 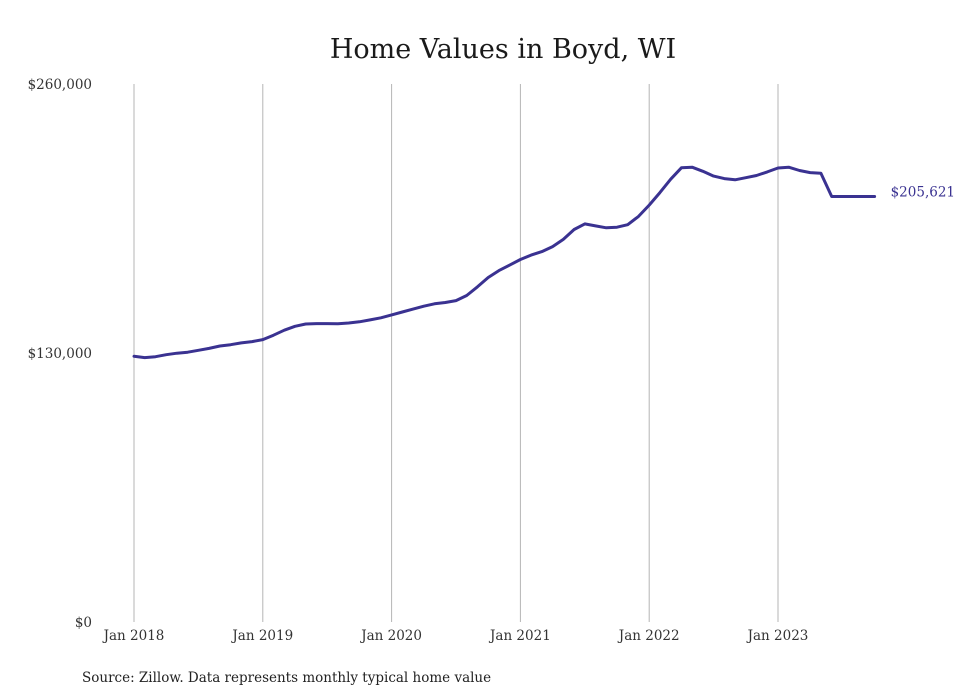 What do you see at coordinates (83, 623) in the screenshot?
I see `y-tick-label: $0` at bounding box center [83, 623].